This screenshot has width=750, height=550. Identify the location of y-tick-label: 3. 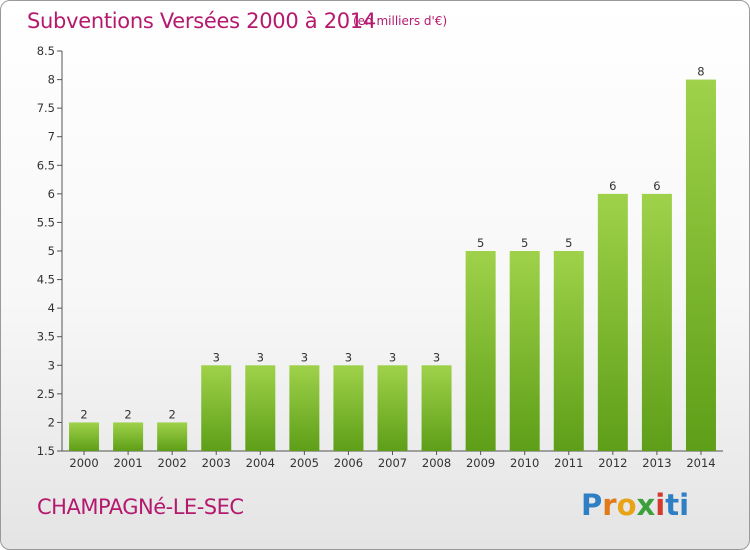
(51, 365).